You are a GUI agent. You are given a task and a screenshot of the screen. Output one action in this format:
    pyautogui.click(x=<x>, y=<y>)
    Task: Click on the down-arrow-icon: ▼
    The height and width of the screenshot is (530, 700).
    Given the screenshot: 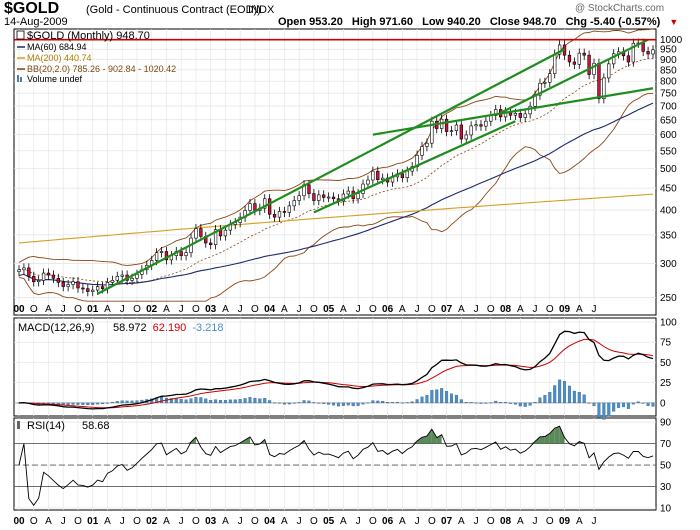 What is the action you would take?
    pyautogui.click(x=674, y=22)
    